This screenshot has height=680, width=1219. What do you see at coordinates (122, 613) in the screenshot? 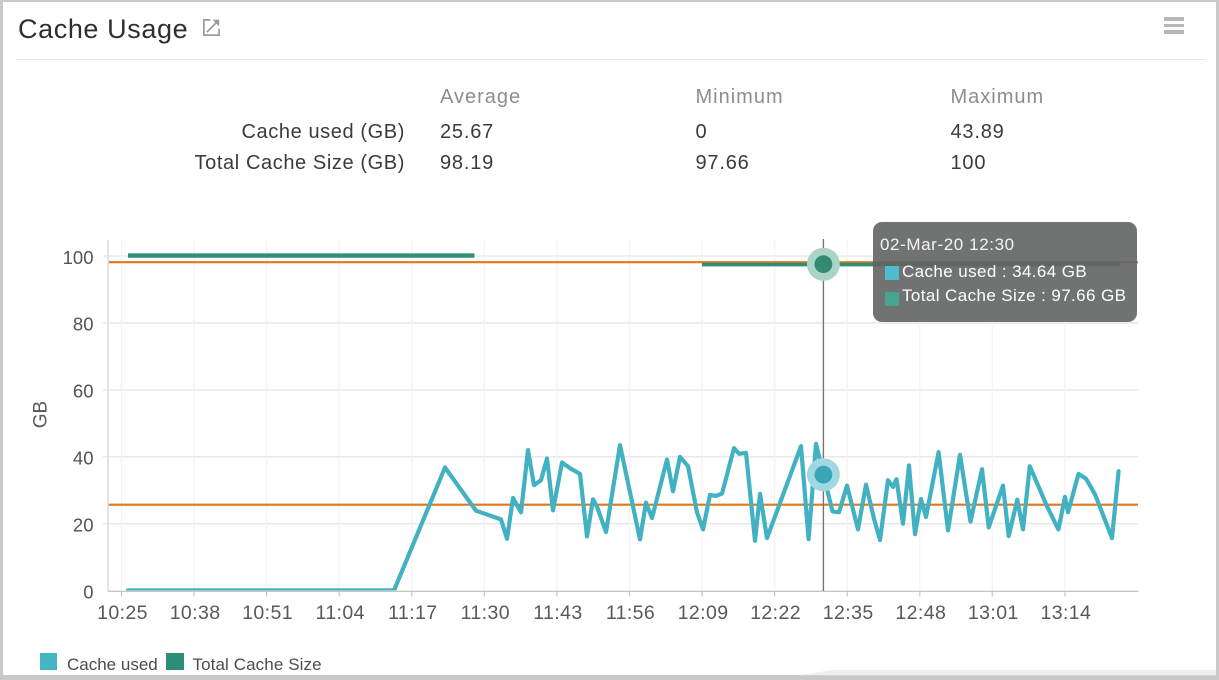
I see `svg-text: 10:25` at bounding box center [122, 613].